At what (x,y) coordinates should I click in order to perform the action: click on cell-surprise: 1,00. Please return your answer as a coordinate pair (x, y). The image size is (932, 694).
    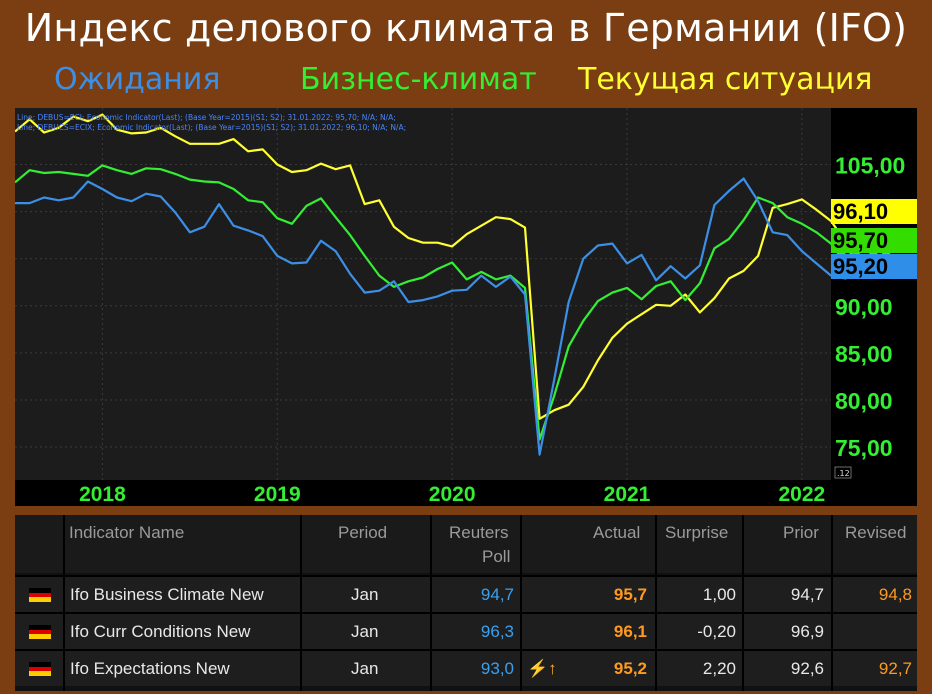
    Looking at the image, I should click on (719, 594).